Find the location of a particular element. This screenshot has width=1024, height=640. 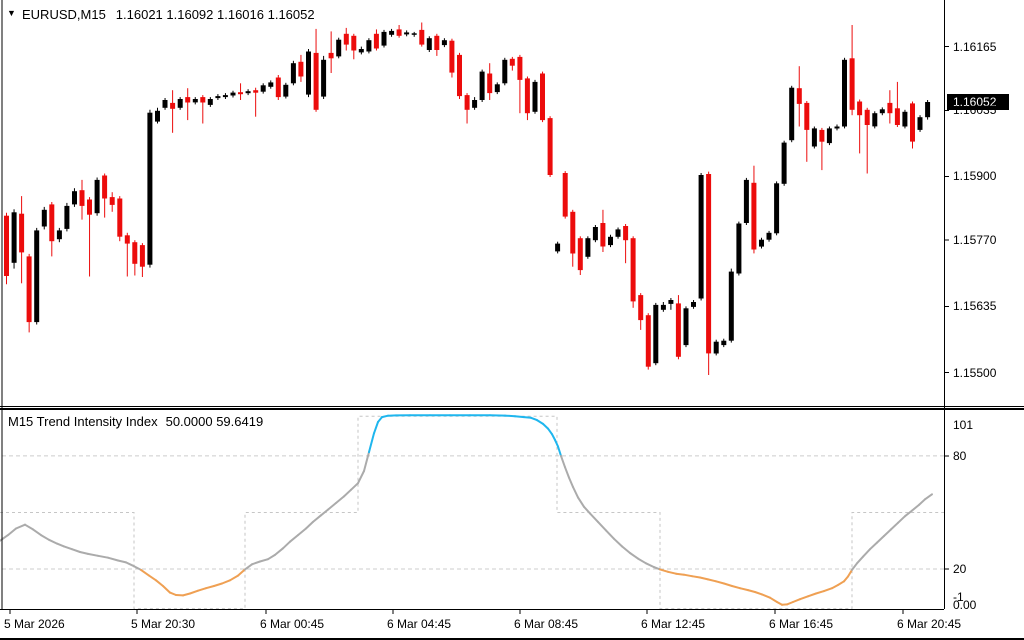

price-axis-label: 1.16165 is located at coordinates (975, 46).